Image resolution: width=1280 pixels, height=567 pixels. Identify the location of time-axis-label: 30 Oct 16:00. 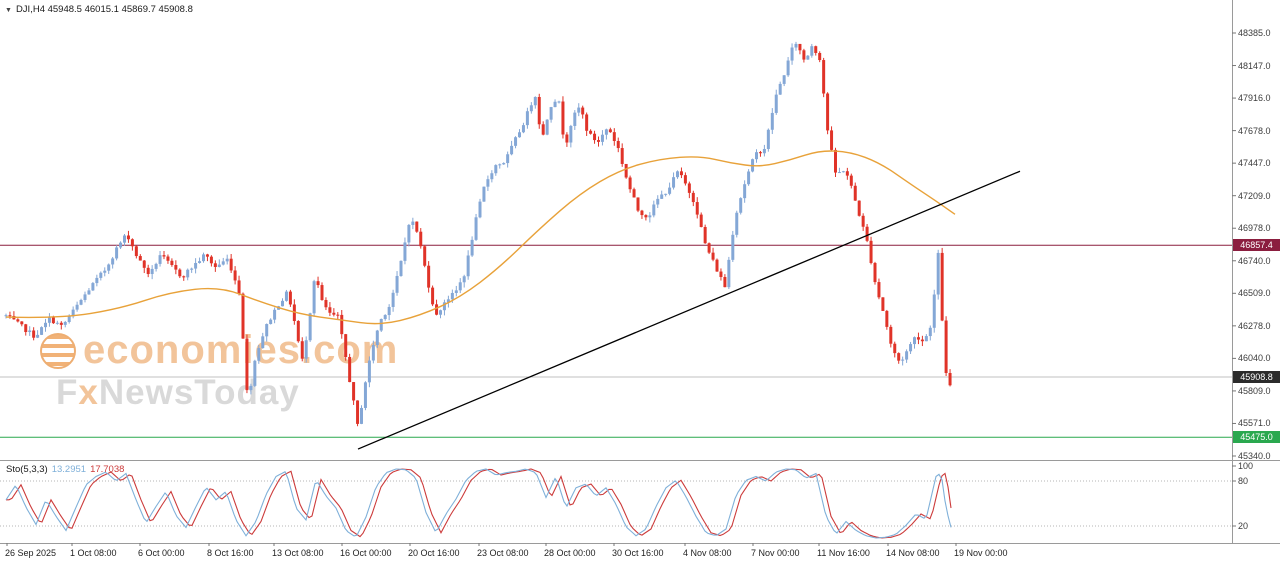
(638, 553).